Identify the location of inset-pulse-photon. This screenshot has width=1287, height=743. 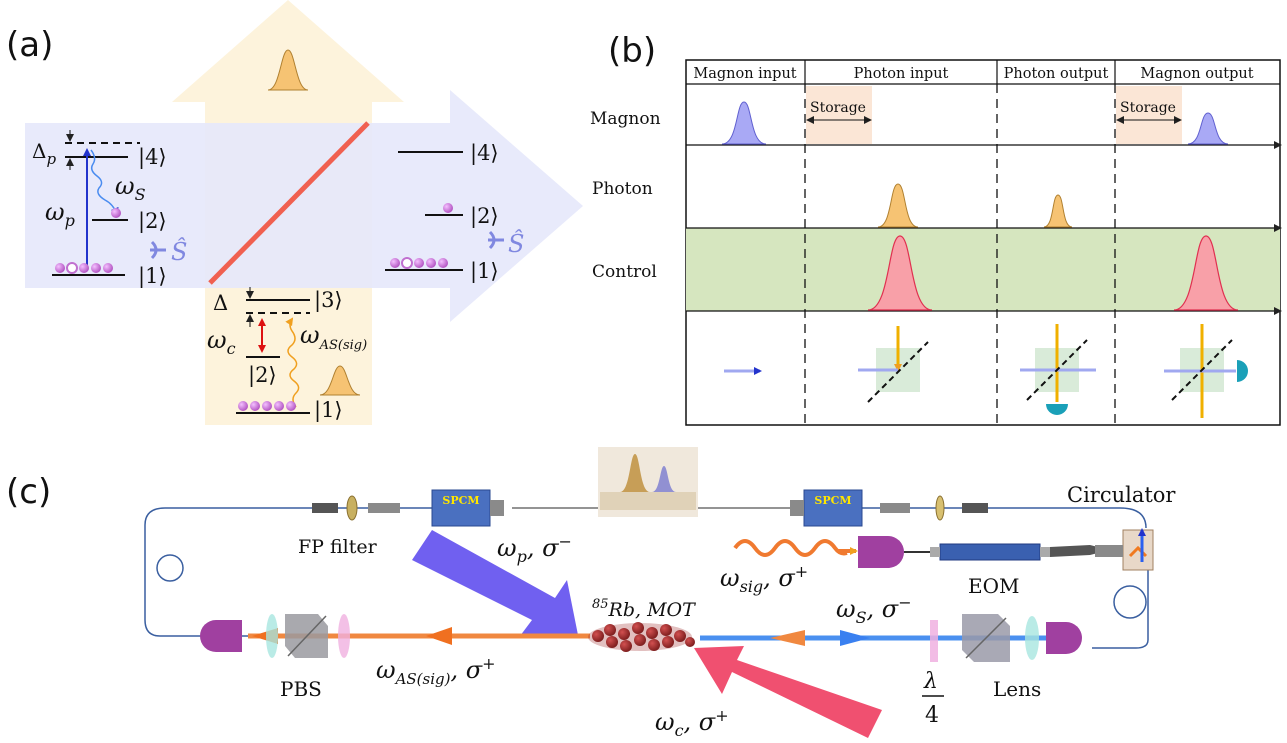
(635, 473).